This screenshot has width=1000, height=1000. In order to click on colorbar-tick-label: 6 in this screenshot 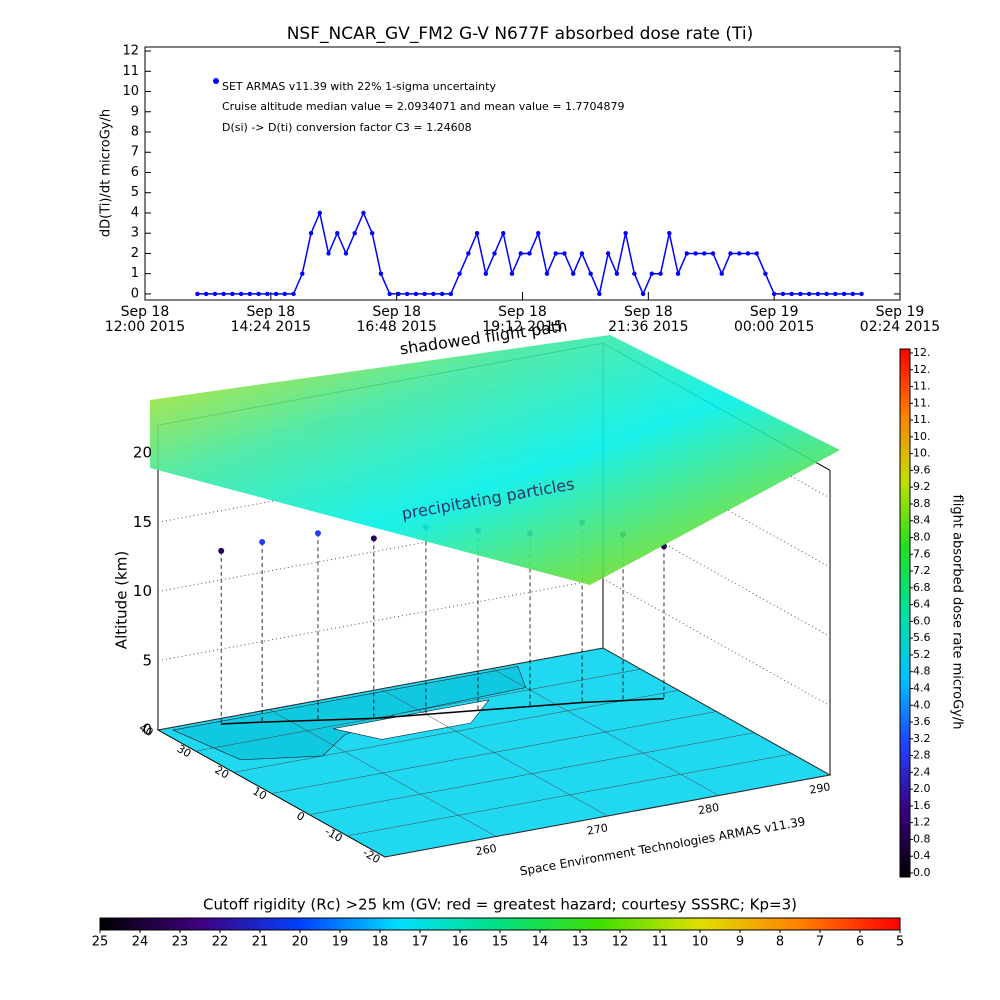, I will do `click(860, 942)`.